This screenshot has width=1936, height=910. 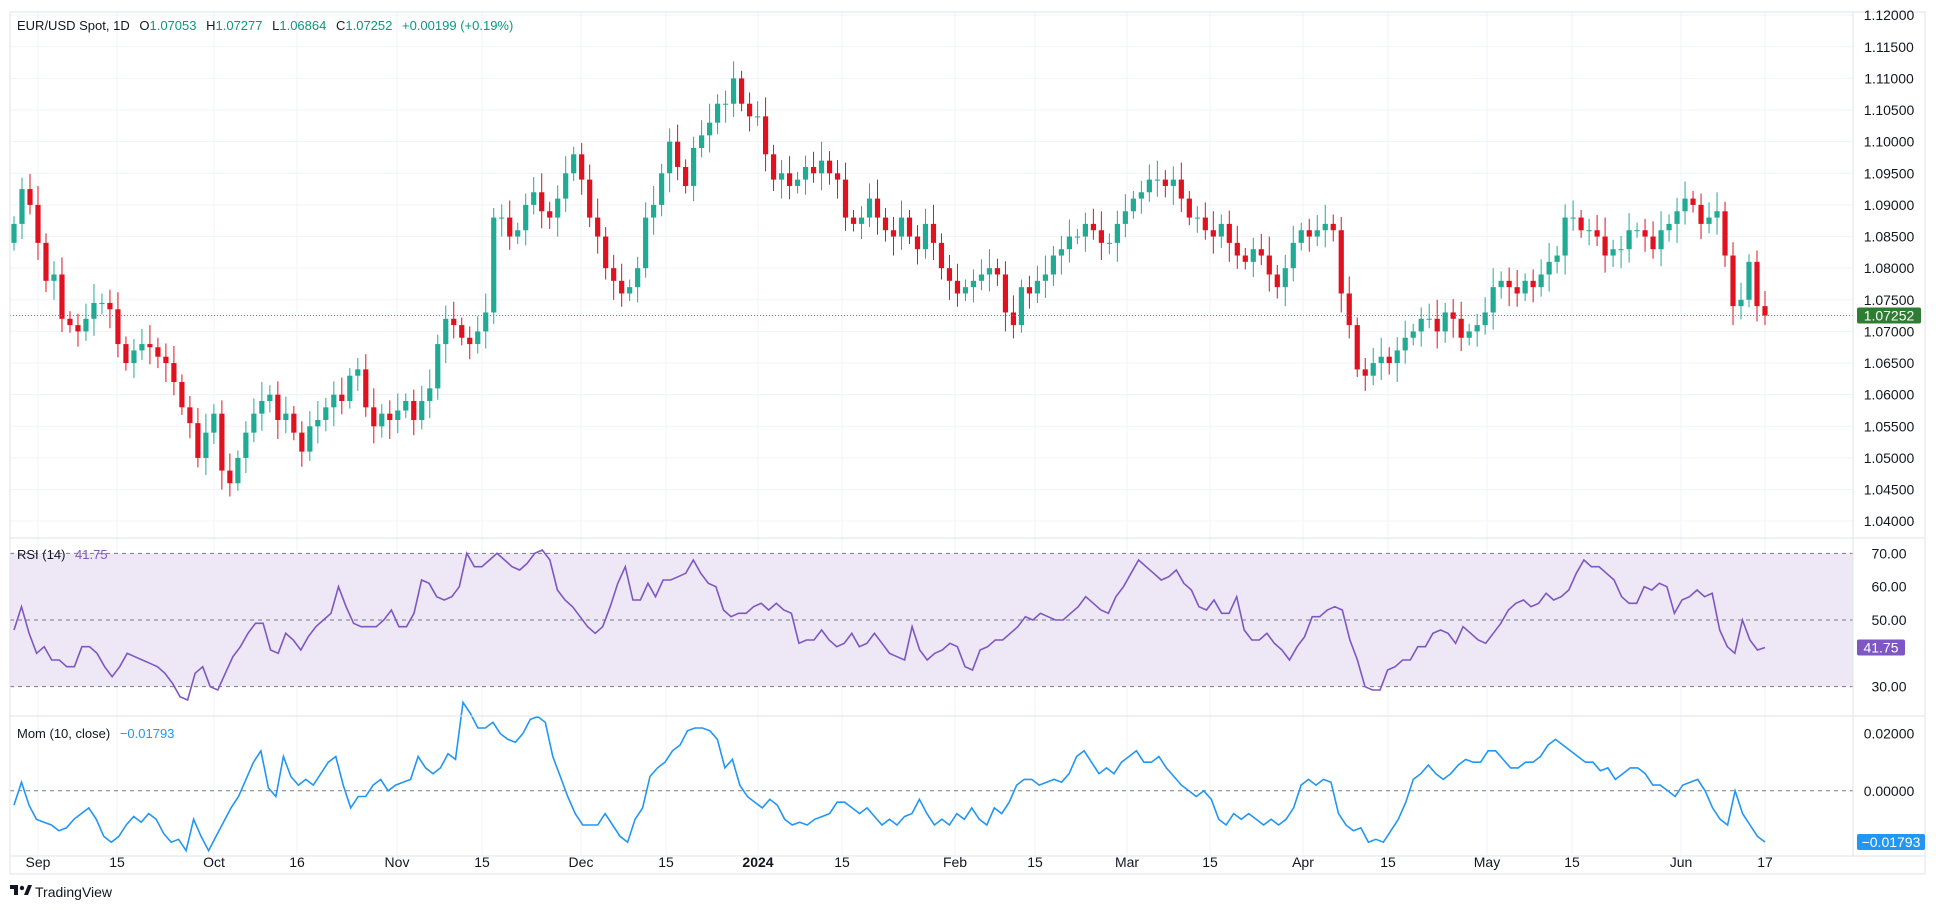 What do you see at coordinates (63, 733) in the screenshot?
I see `momentum-title: Mom (10, close)` at bounding box center [63, 733].